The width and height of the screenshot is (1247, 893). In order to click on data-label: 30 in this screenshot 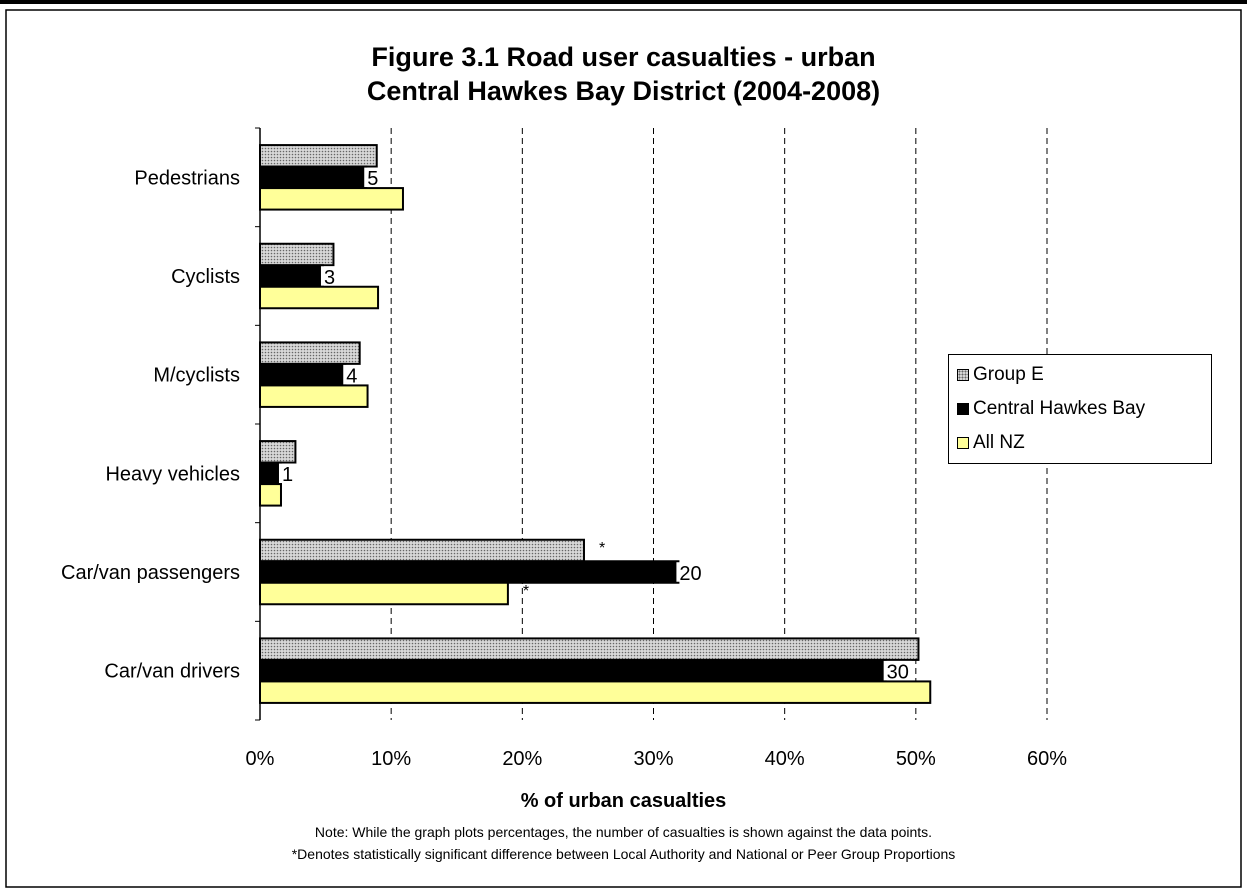, I will do `click(898, 672)`.